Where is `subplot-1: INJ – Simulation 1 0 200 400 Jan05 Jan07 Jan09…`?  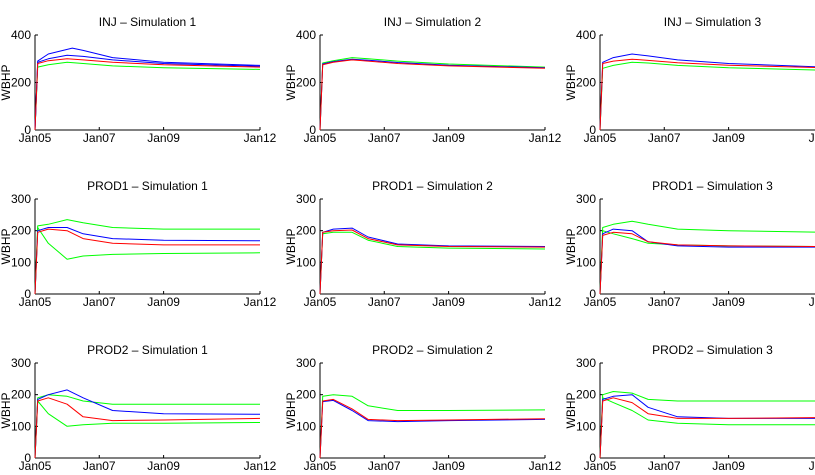 subplot-1: INJ – Simulation 1 0 200 400 Jan05 Jan07 Jan09… is located at coordinates (138, 80).